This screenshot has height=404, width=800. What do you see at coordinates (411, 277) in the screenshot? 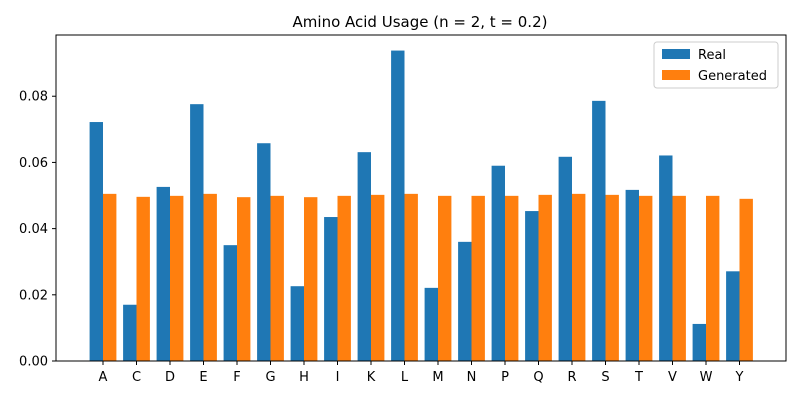
I see `bar-generated-L` at bounding box center [411, 277].